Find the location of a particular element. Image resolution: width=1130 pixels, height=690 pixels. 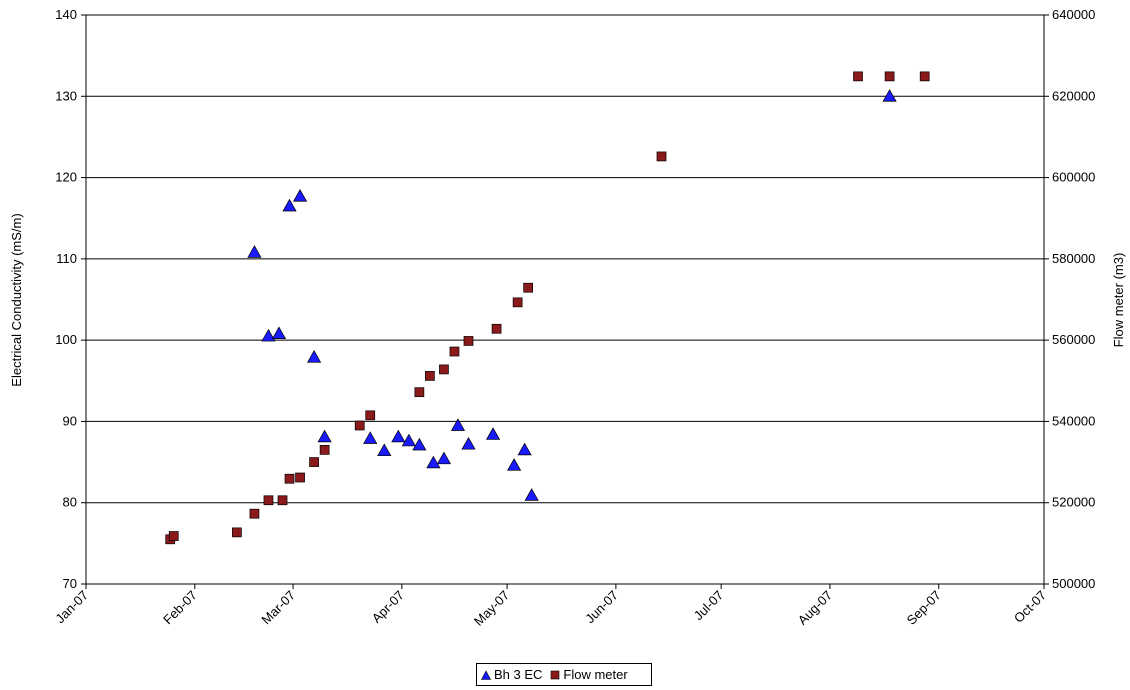

x-tick-label: May-07 is located at coordinates (491, 608).